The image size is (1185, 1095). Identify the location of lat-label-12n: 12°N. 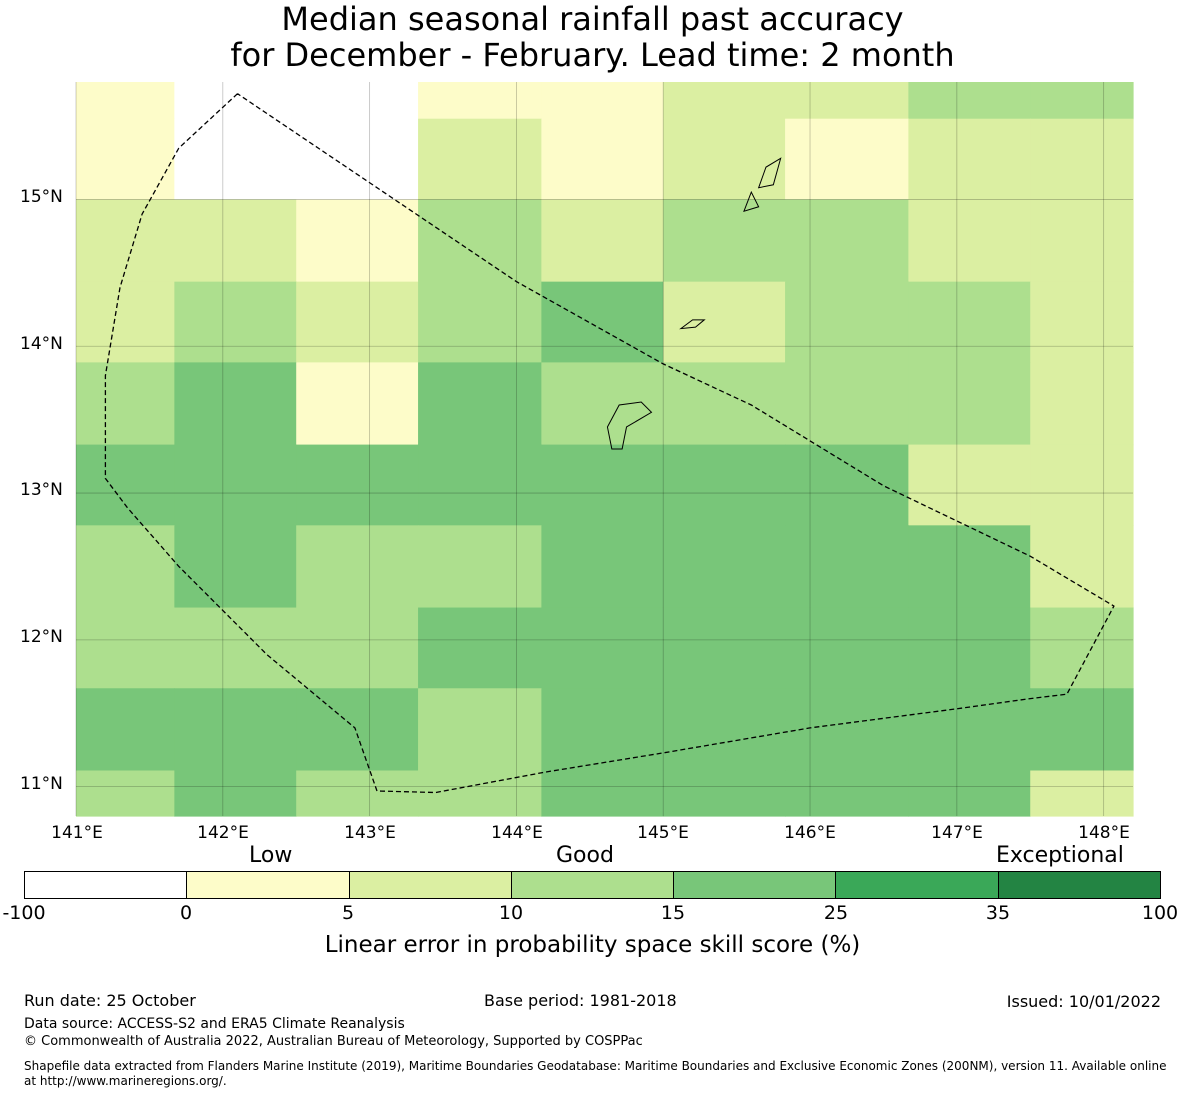
(41, 637).